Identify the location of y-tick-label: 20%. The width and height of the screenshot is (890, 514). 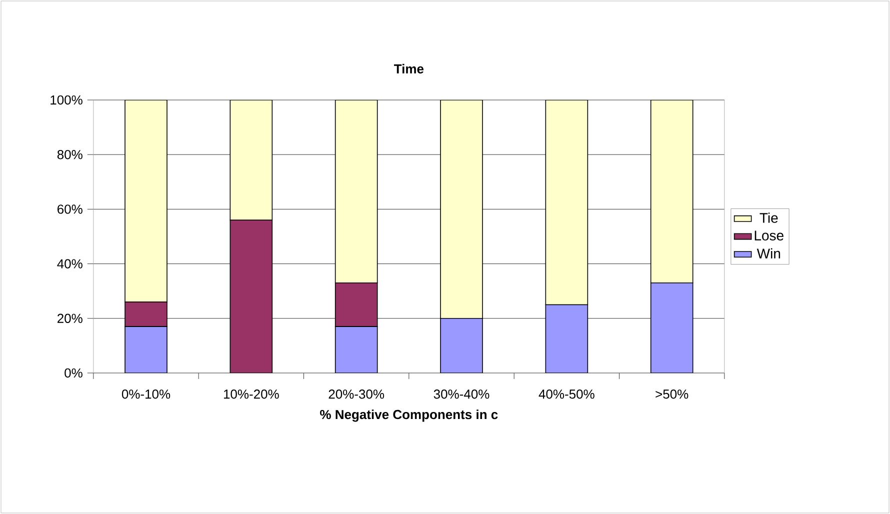
(70, 318).